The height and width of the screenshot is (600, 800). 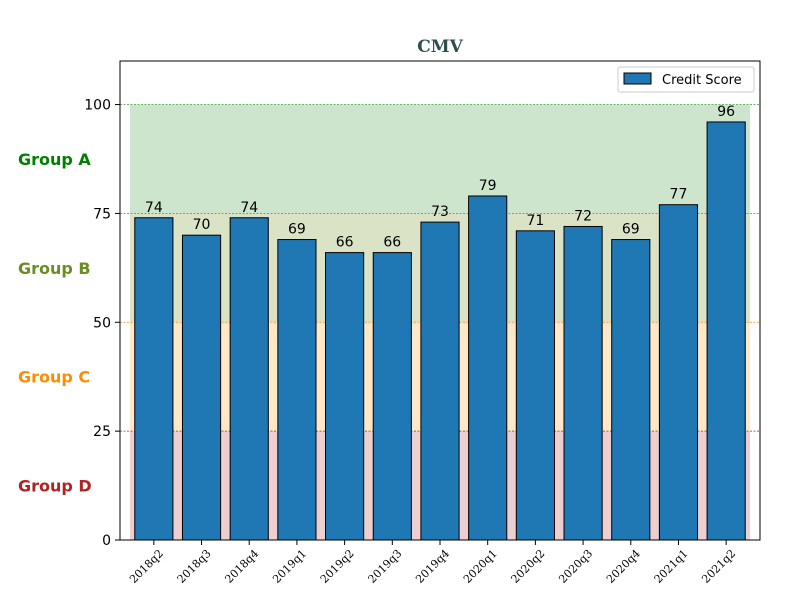 I want to click on legend: Credit Score, so click(x=686, y=79).